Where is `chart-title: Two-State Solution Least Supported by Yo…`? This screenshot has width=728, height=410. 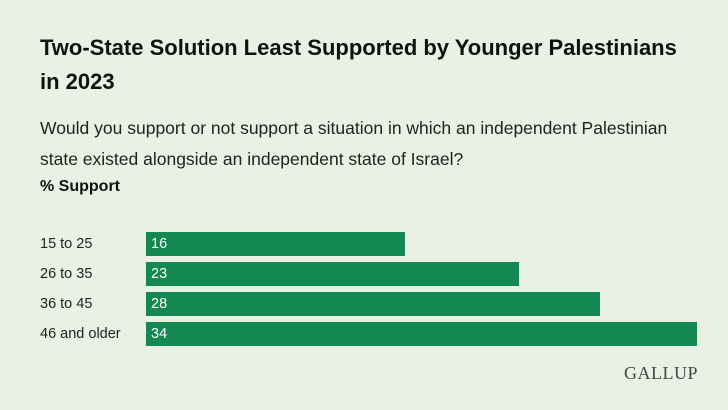
chart-title: Two-State Solution Least Supported by Yo… is located at coordinates (358, 64).